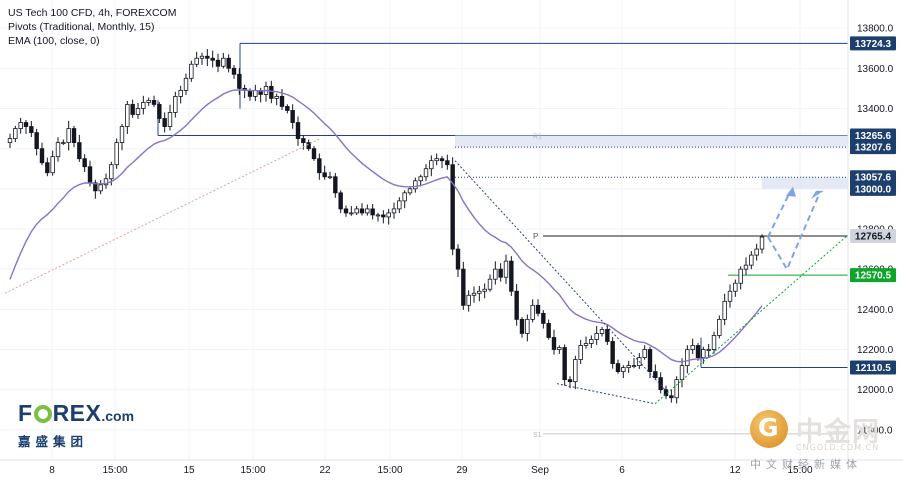 The height and width of the screenshot is (485, 903). Describe the element at coordinates (189, 470) in the screenshot. I see `time-tick-label: 15` at that location.